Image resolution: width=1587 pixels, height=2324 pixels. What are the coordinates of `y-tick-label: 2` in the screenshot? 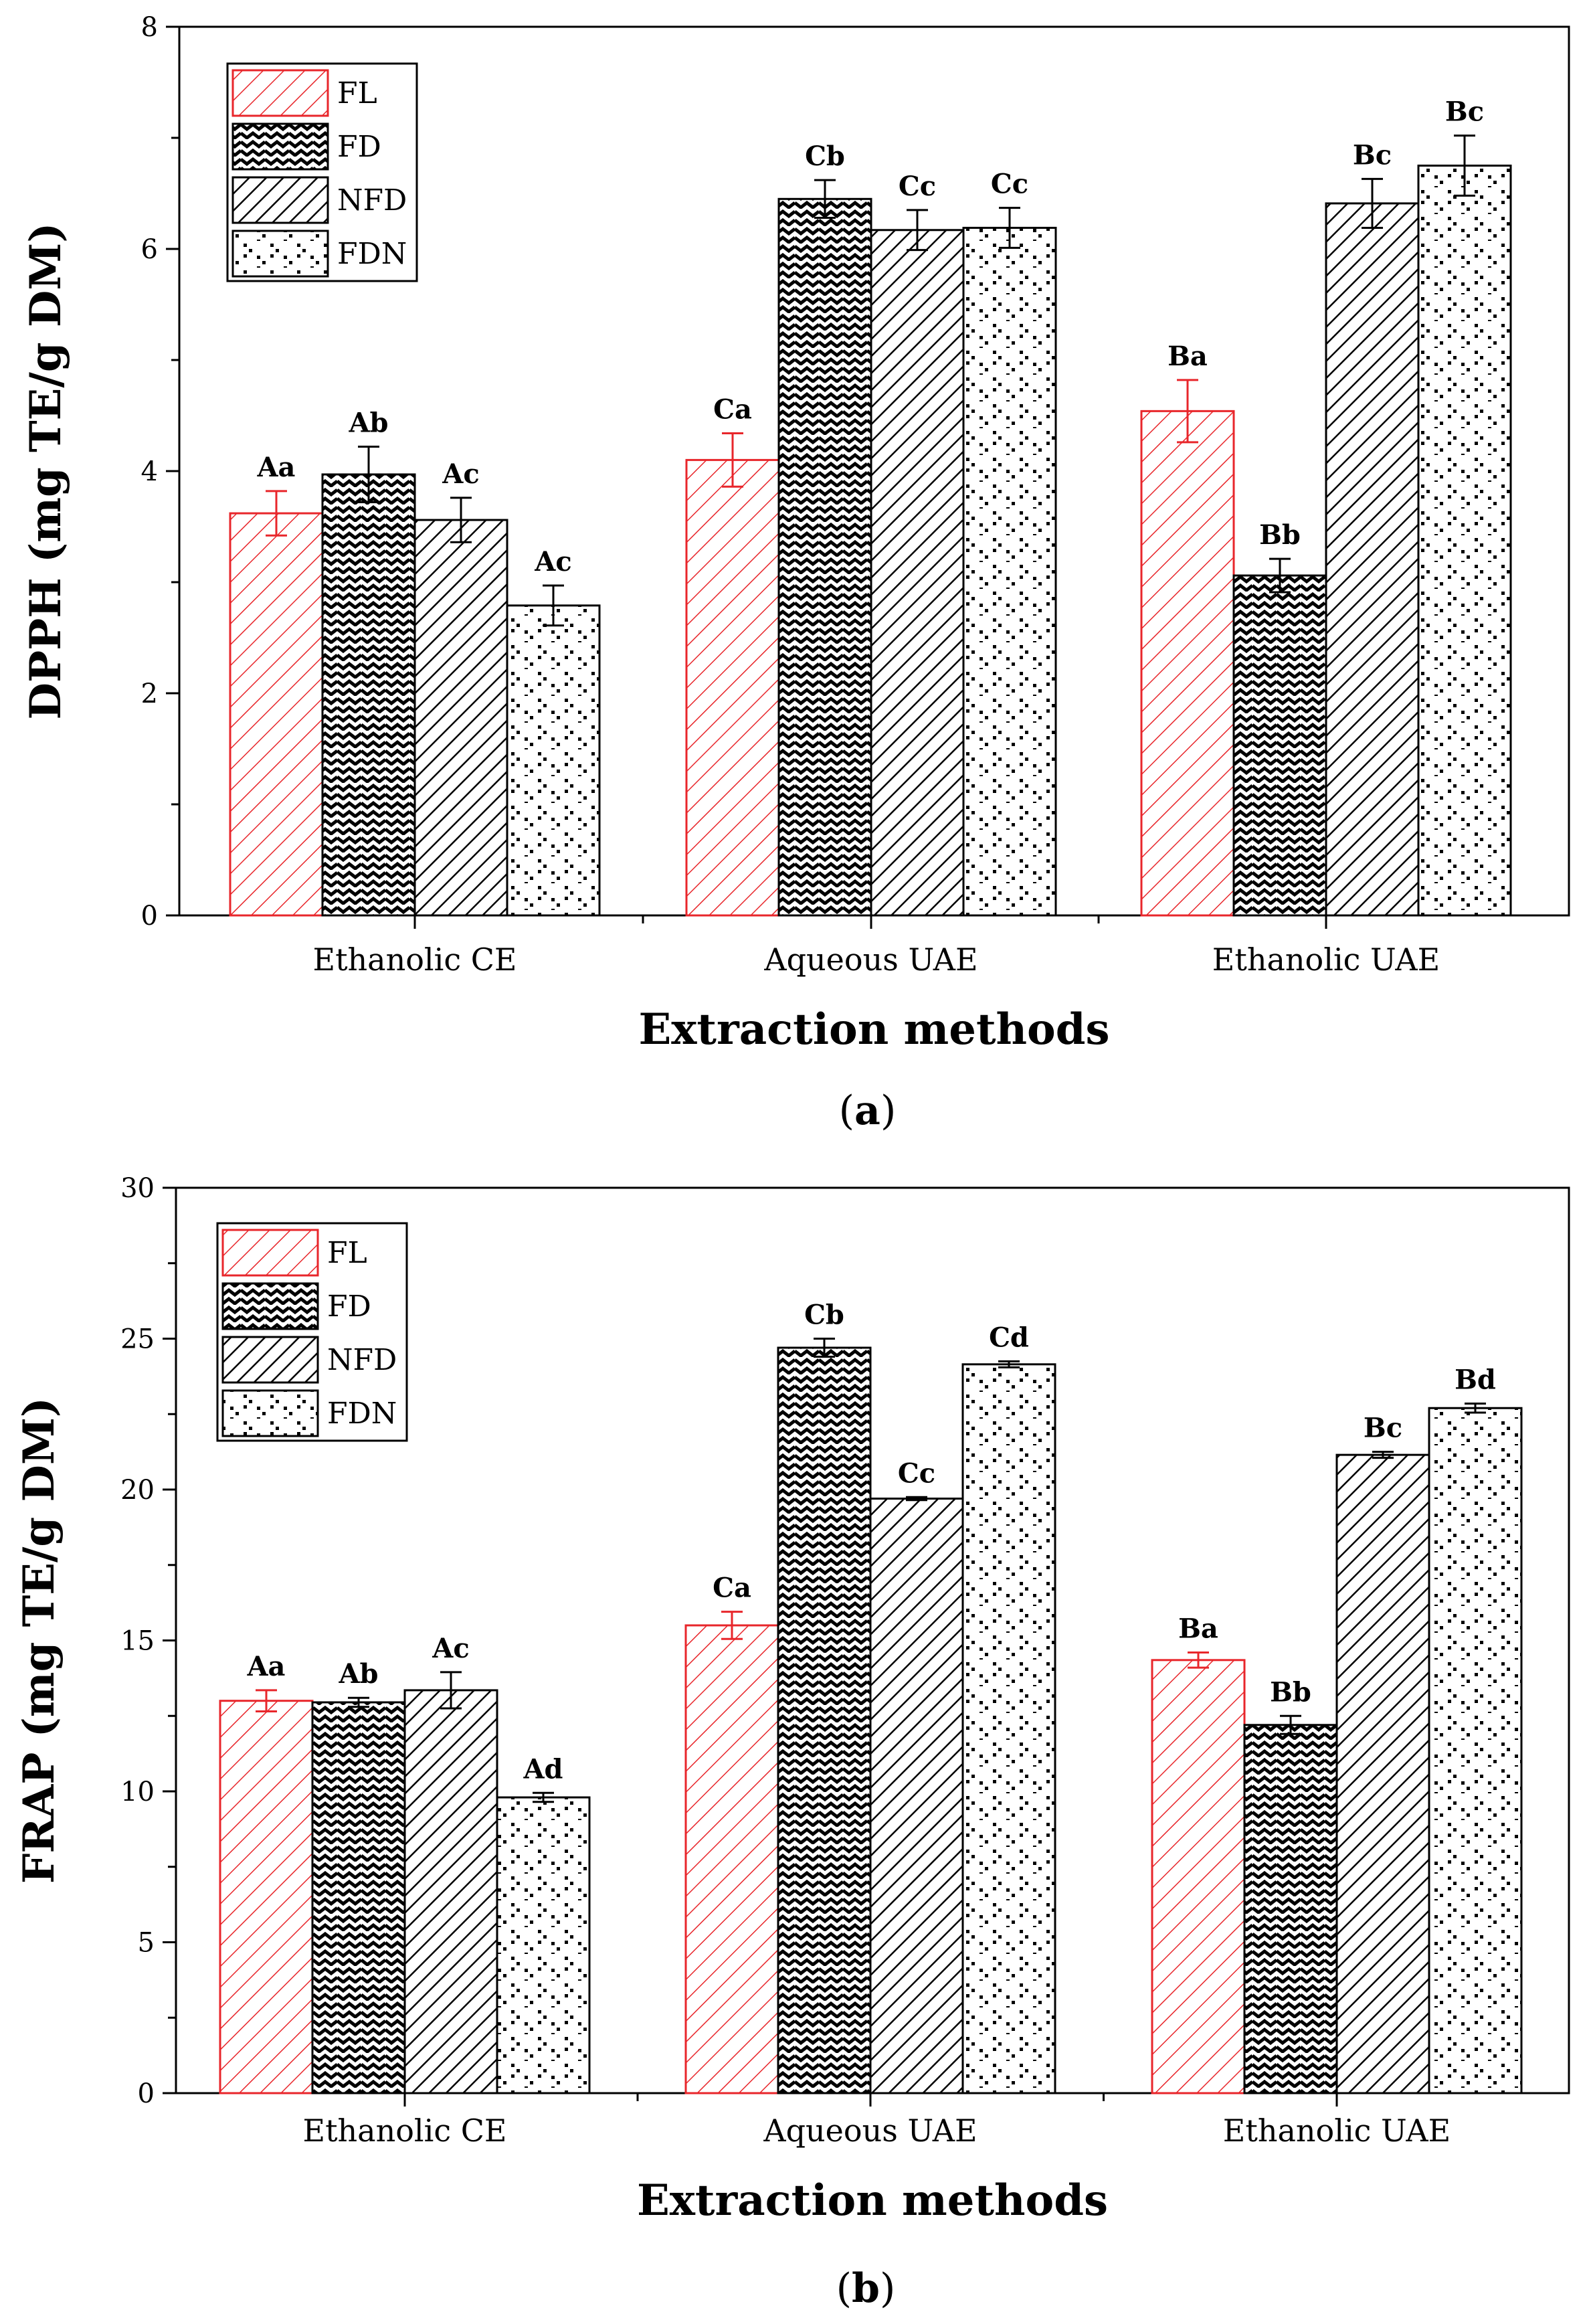 It's located at (149, 694).